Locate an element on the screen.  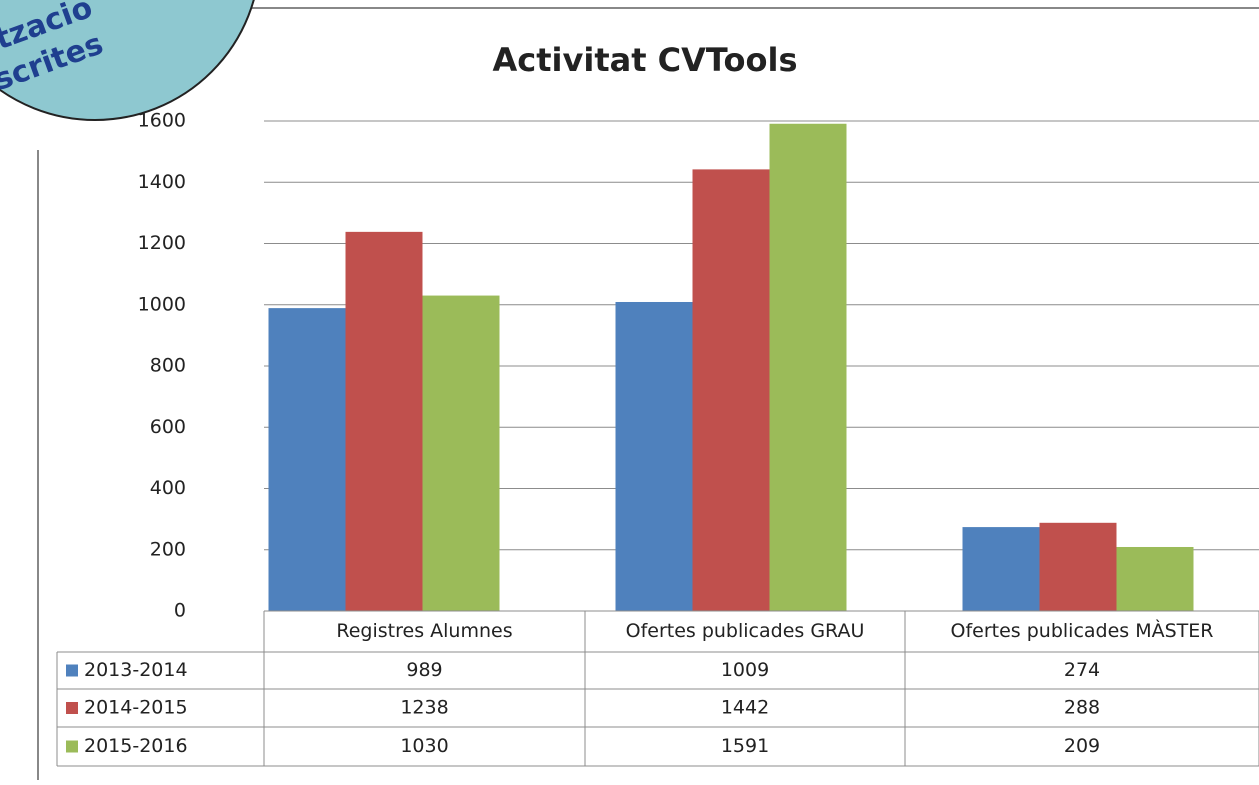
badge is located at coordinates (127, 60).